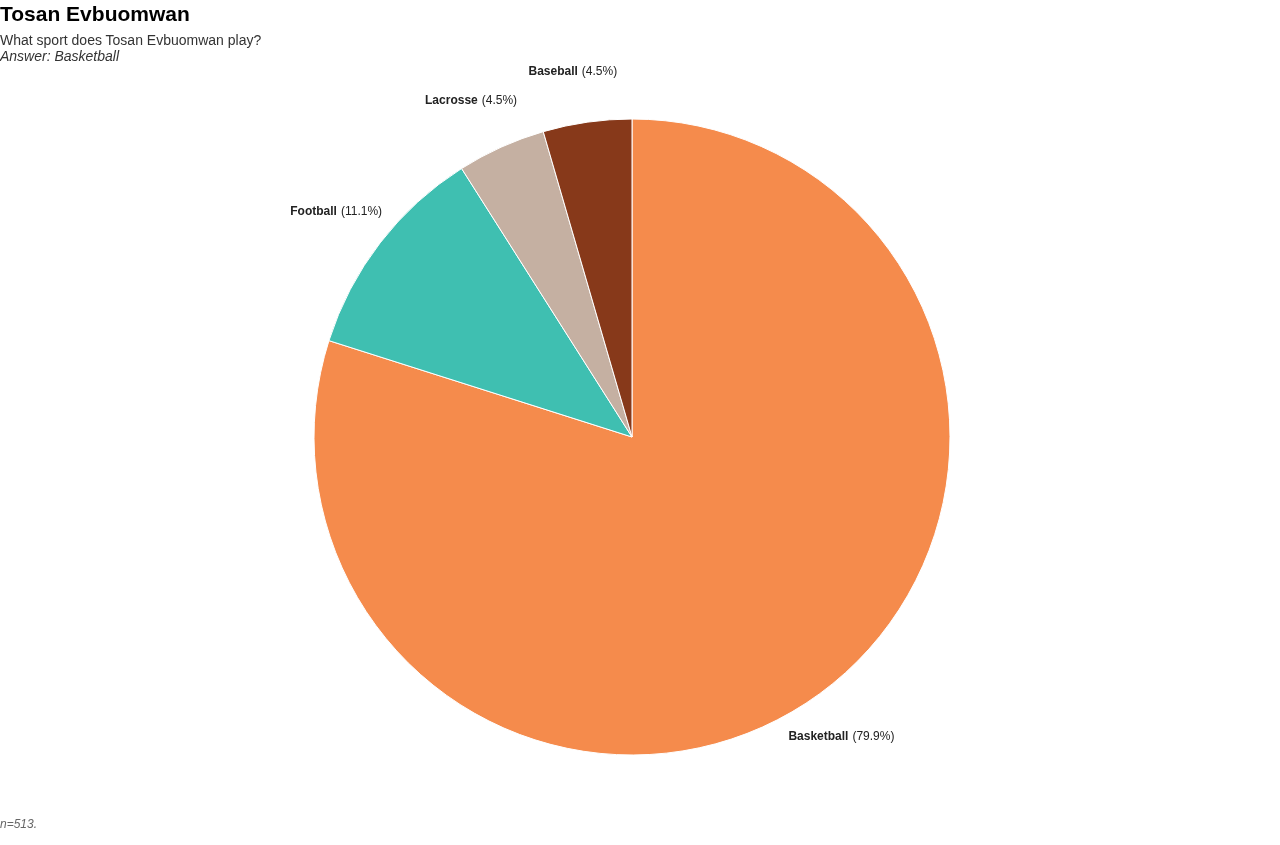 This screenshot has width=1280, height=845. What do you see at coordinates (60, 56) in the screenshot?
I see `text: Answer: Basketball` at bounding box center [60, 56].